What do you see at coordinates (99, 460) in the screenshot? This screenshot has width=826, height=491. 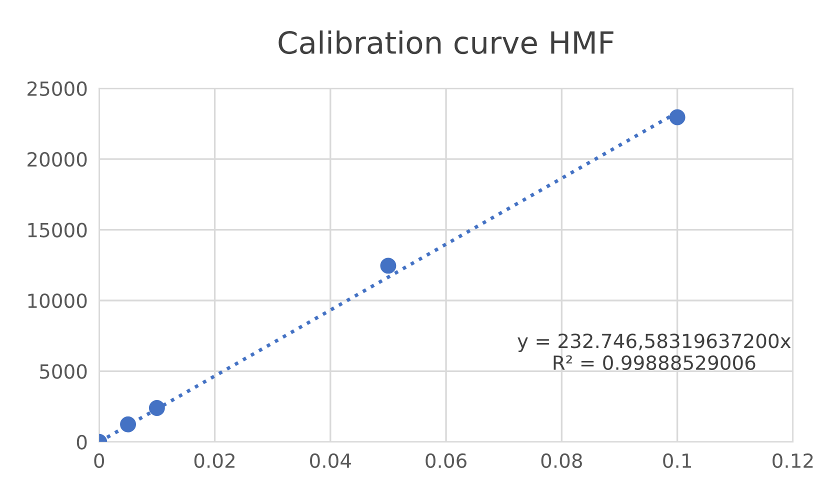 I see `x-tick-label: 0` at bounding box center [99, 460].